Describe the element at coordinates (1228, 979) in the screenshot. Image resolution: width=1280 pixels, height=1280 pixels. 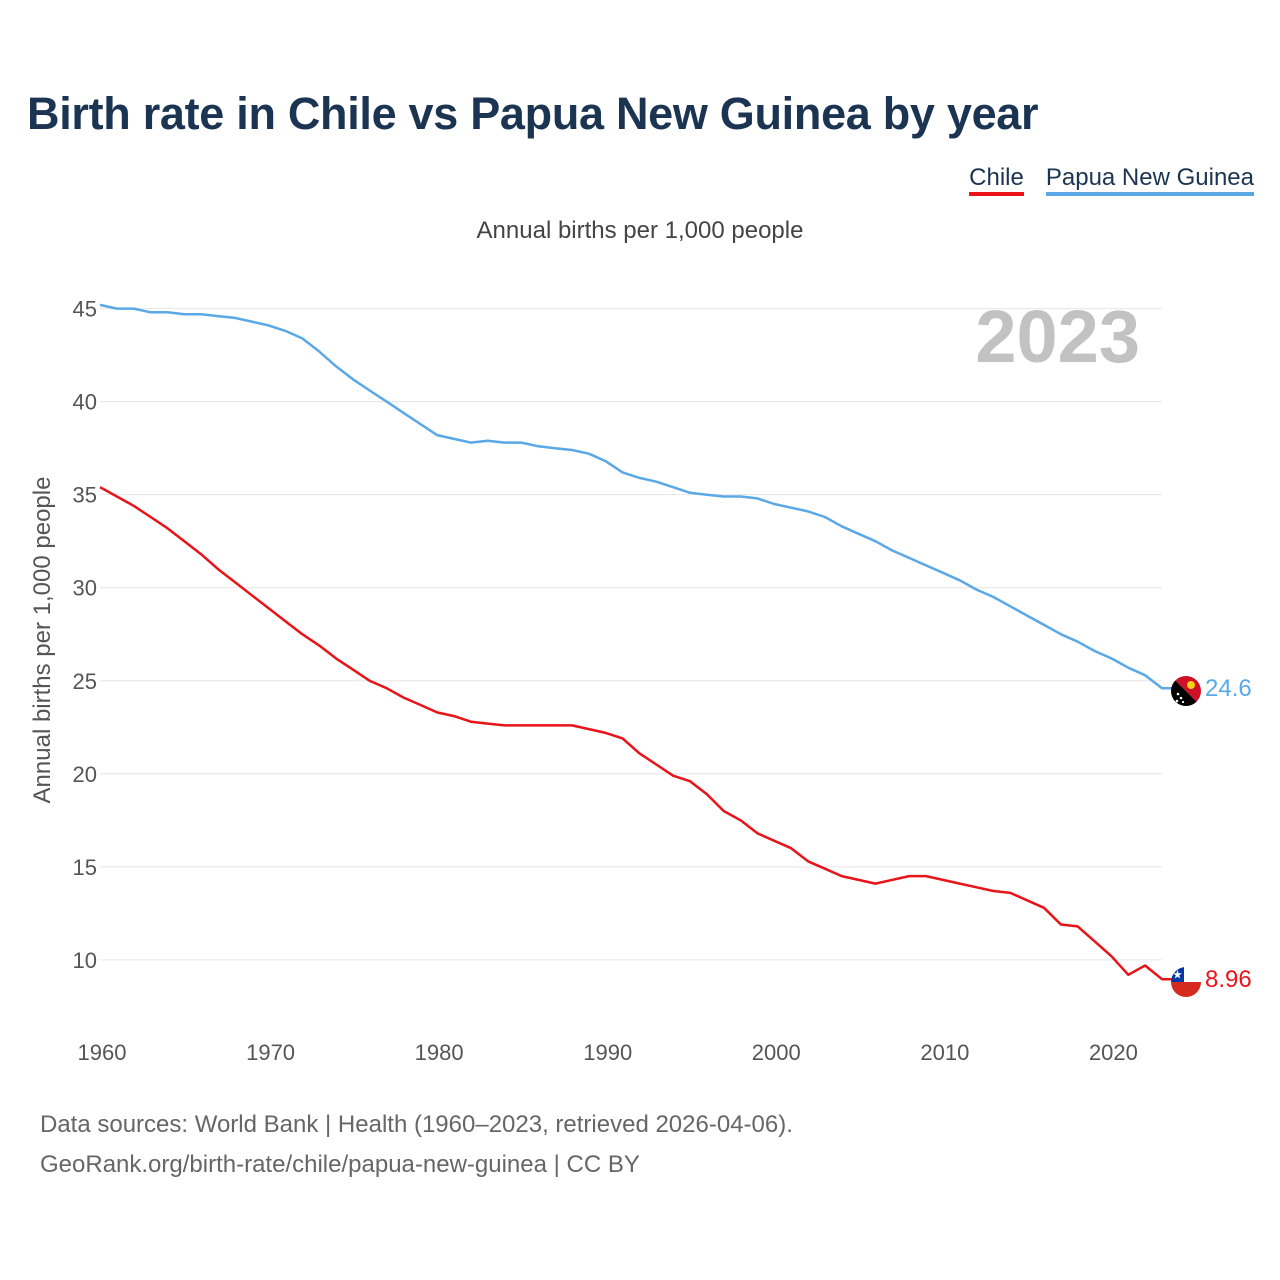
I see `end-value-label-chile: 8.96` at that location.